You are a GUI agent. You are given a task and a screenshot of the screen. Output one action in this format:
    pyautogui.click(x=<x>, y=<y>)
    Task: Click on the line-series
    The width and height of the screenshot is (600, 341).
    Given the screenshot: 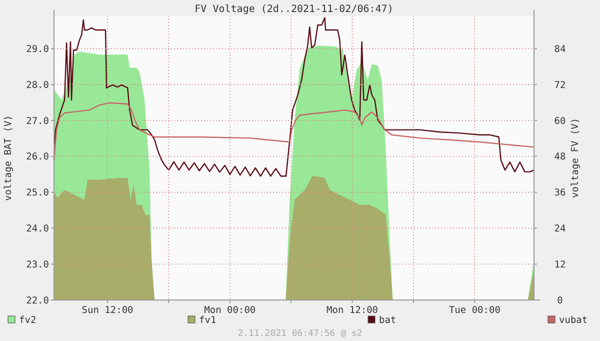 What is the action you would take?
    pyautogui.click(x=294, y=131)
    